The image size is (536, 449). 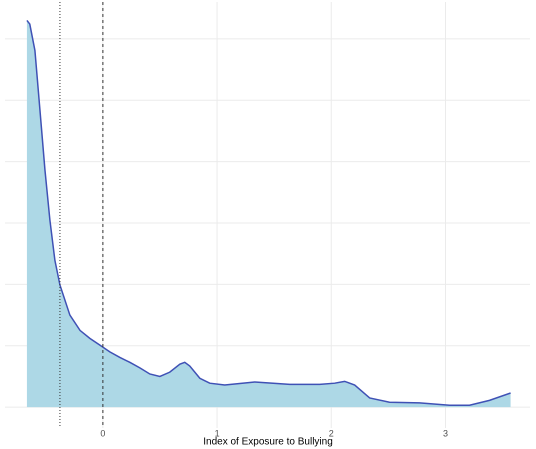 What do you see at coordinates (331, 433) in the screenshot?
I see `x-tick-label: 2` at bounding box center [331, 433].